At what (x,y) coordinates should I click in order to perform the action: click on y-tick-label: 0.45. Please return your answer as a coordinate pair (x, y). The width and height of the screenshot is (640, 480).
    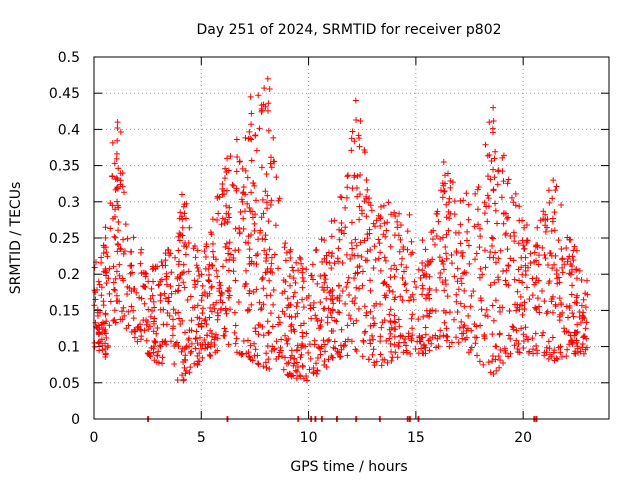
    Looking at the image, I should click on (64, 94).